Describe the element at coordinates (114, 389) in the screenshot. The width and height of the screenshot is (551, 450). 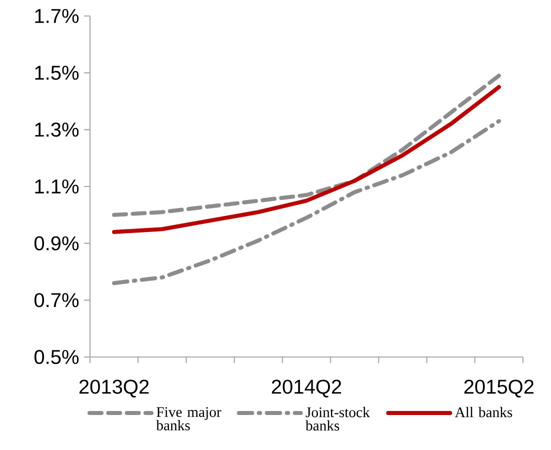
I see `x-tick-label: 2013Q2` at that location.